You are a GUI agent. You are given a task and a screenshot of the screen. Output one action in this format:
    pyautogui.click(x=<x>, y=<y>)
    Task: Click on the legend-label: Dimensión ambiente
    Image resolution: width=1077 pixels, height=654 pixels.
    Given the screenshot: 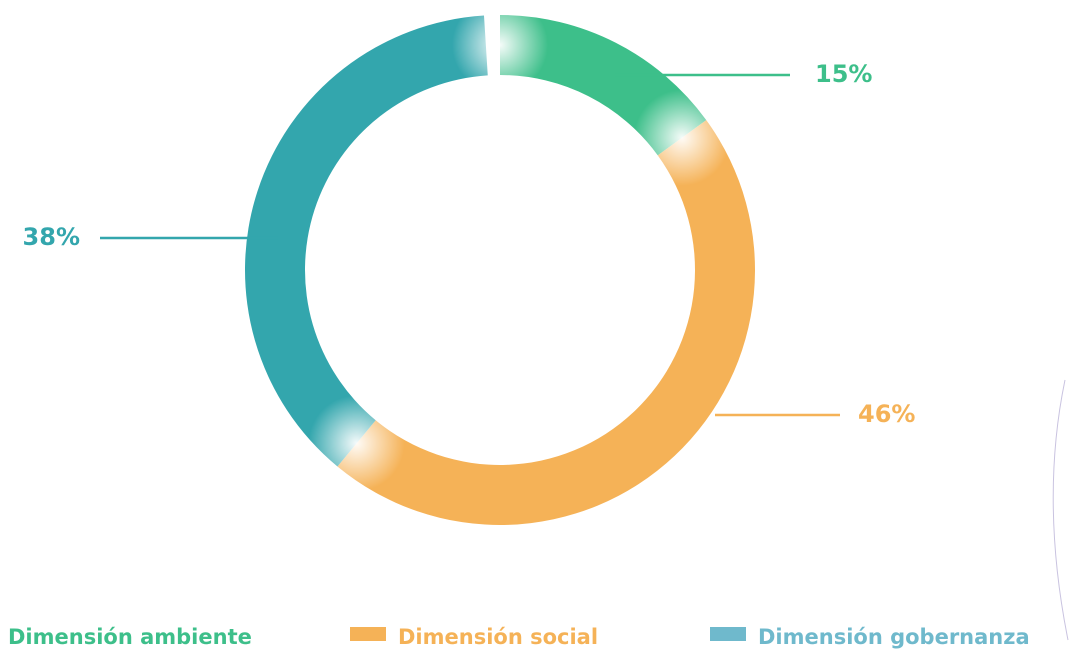 What is the action you would take?
    pyautogui.click(x=130, y=637)
    